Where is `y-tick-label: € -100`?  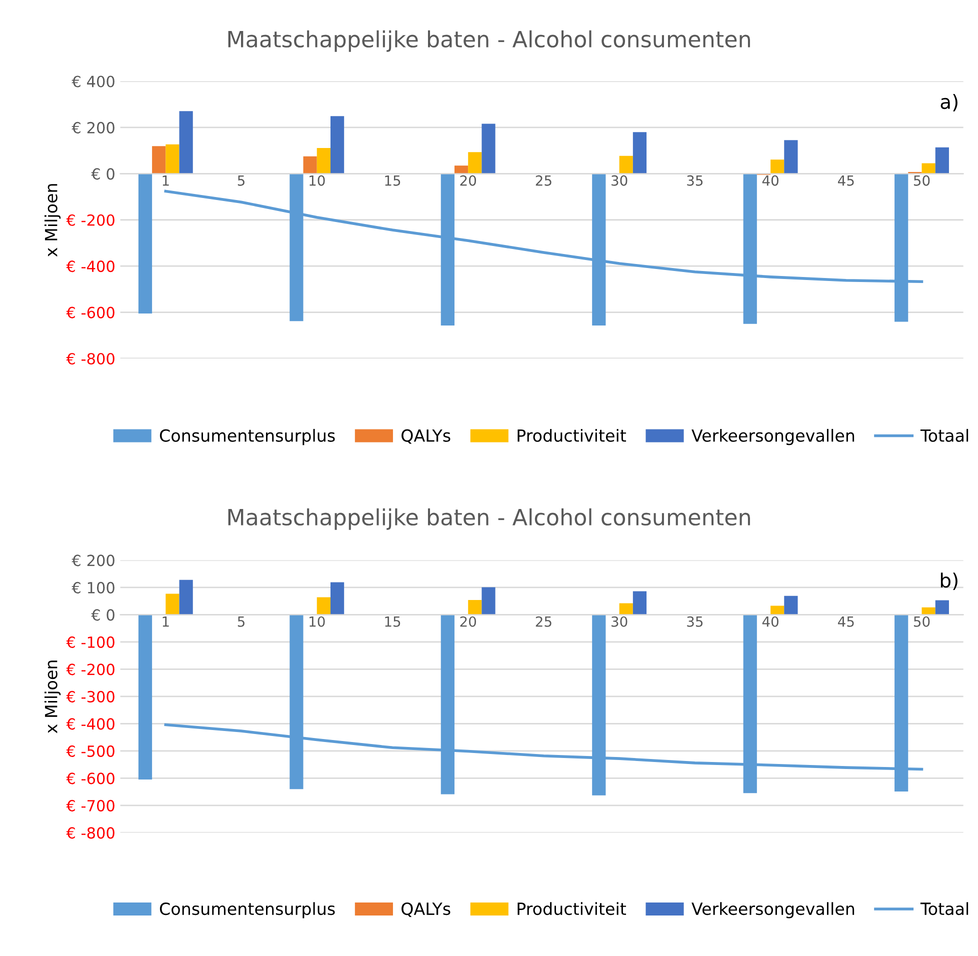
y-tick-label: € -100 is located at coordinates (90, 642).